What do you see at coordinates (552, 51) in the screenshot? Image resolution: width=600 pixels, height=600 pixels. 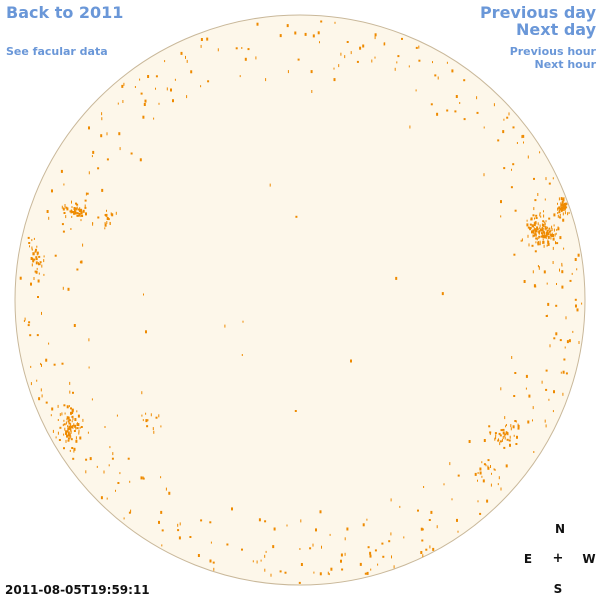 I see `previous-hour-link: Previous hour` at bounding box center [552, 51].